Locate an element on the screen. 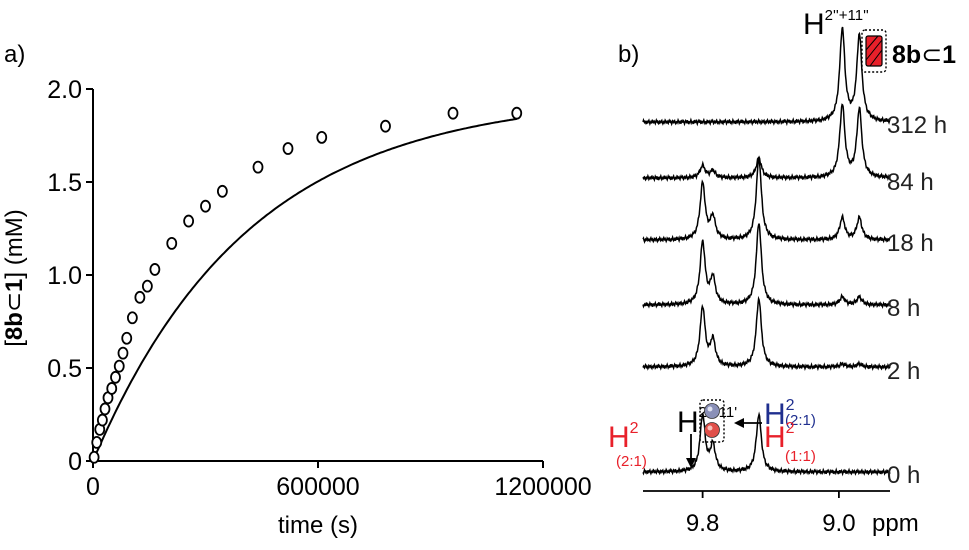 This screenshot has width=969, height=550. complex-legend-icon is located at coordinates (874, 51).